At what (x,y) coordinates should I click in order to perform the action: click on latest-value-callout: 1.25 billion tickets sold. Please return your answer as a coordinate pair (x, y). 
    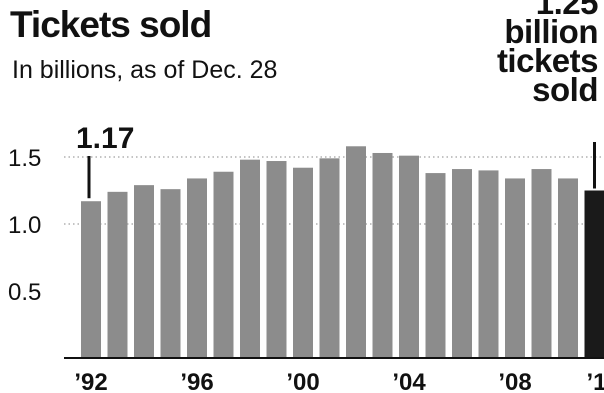
    Looking at the image, I should click on (518, 54).